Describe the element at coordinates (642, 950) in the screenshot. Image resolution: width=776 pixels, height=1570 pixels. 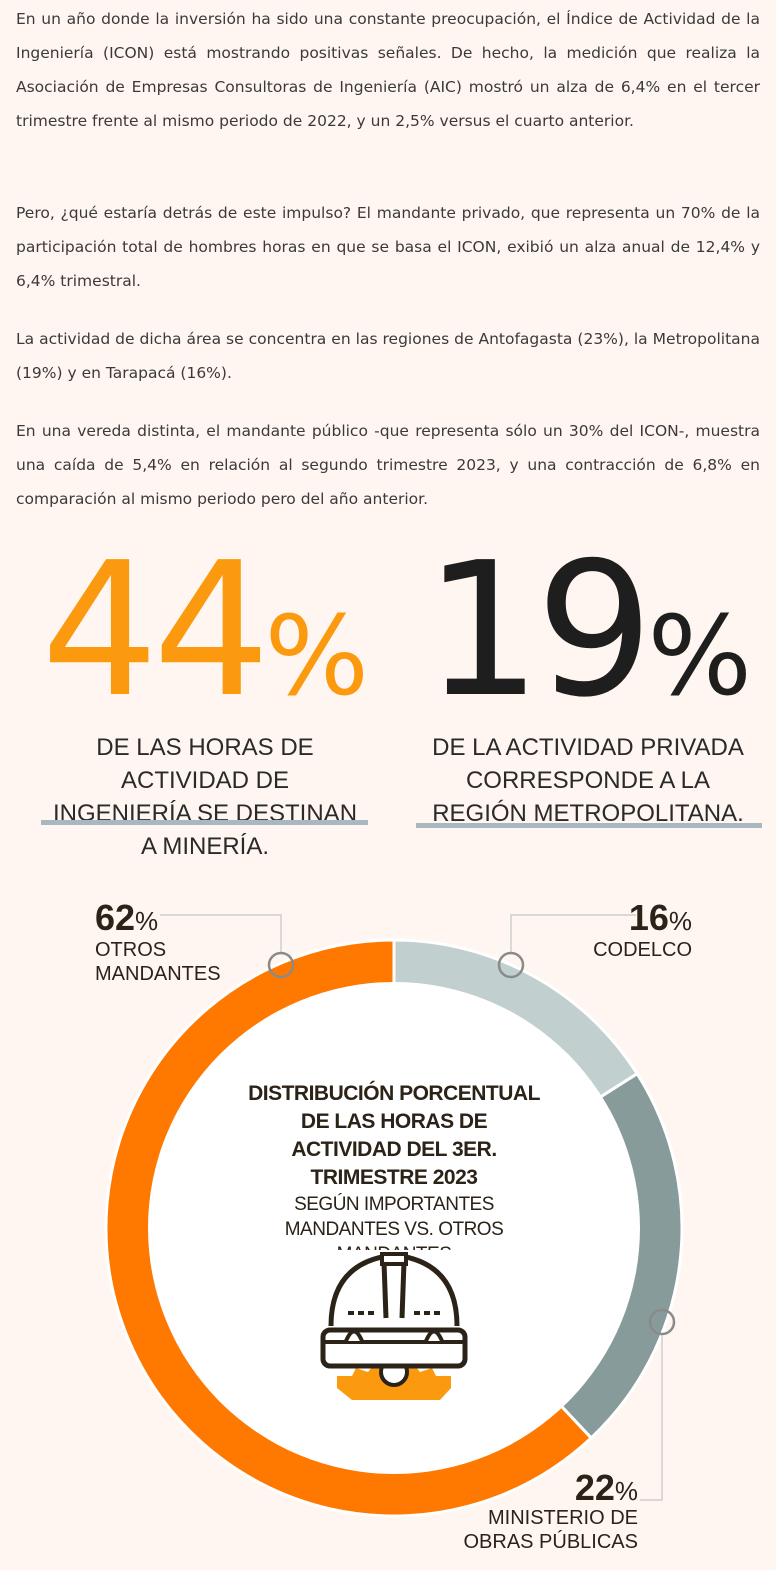
I see `label-codelco-line1: CODELCO` at that location.